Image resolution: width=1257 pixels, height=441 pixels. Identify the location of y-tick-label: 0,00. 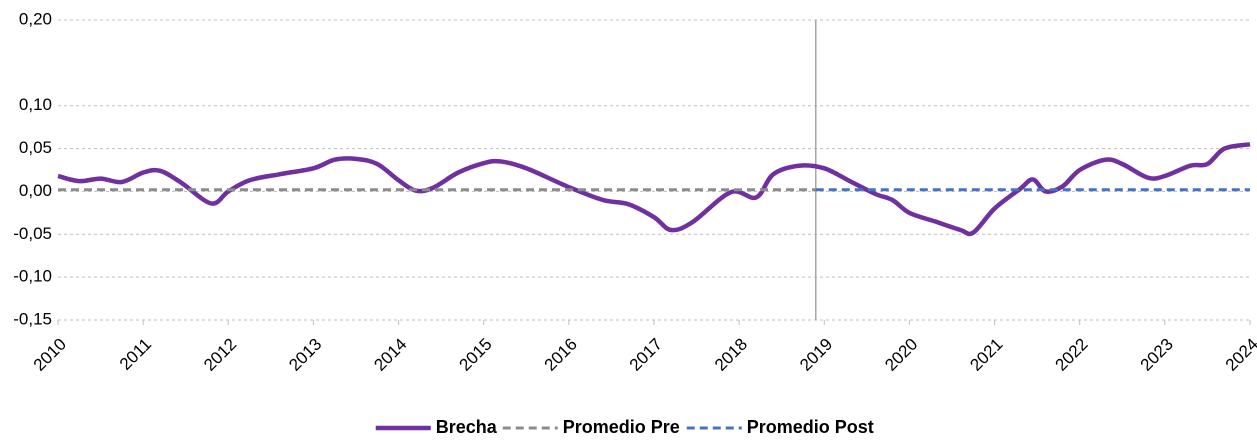
(35, 190).